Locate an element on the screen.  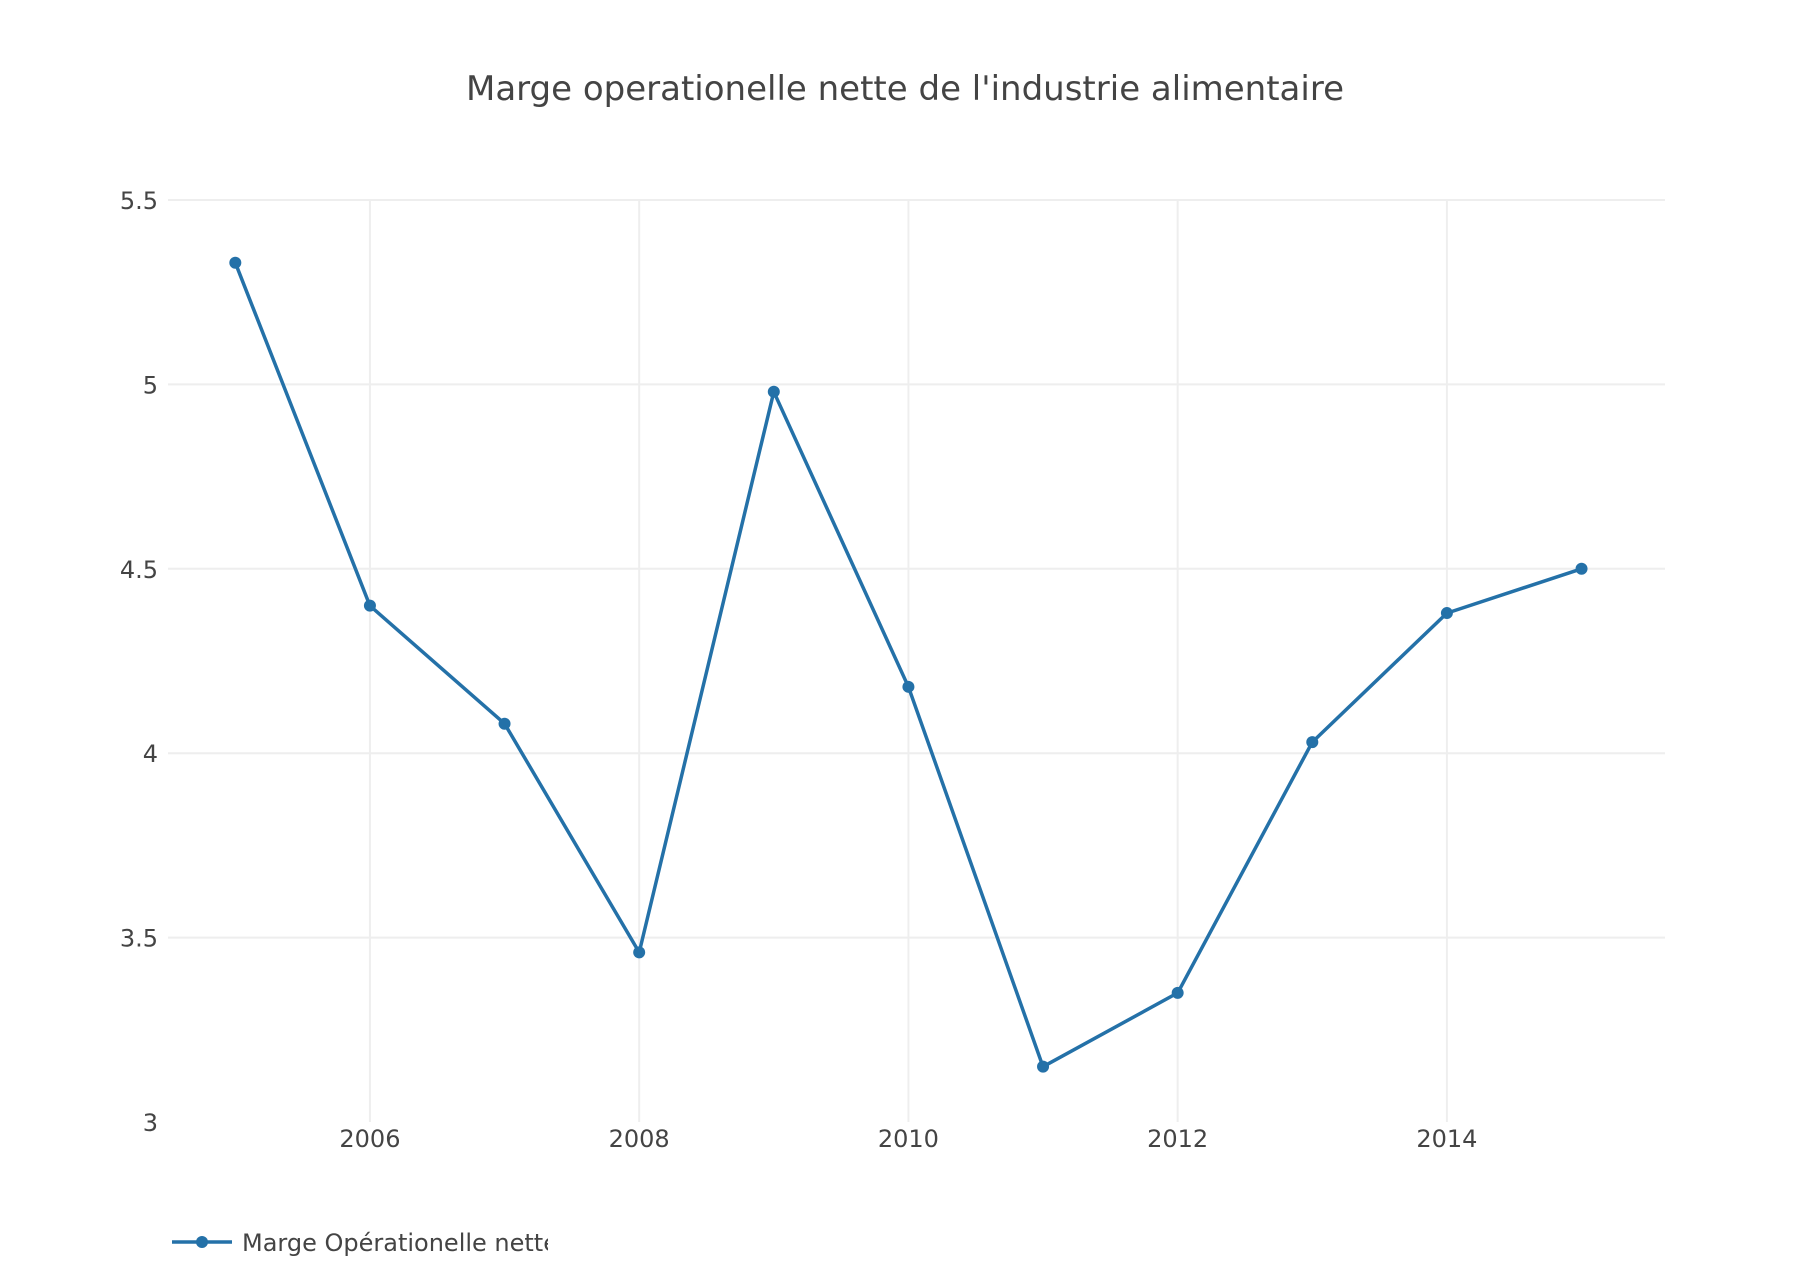
x-tick-label: 2006 is located at coordinates (369, 1139).